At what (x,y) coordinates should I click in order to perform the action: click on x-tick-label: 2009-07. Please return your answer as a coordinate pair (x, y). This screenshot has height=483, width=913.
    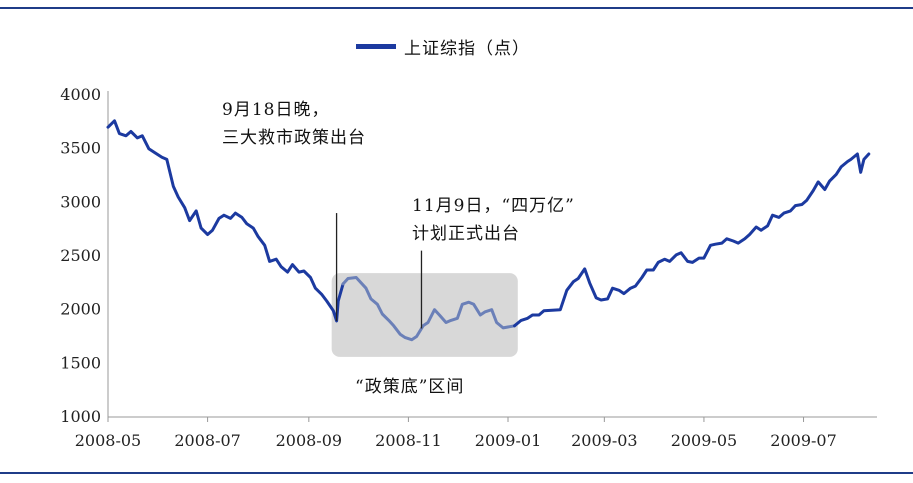
    Looking at the image, I should click on (803, 440).